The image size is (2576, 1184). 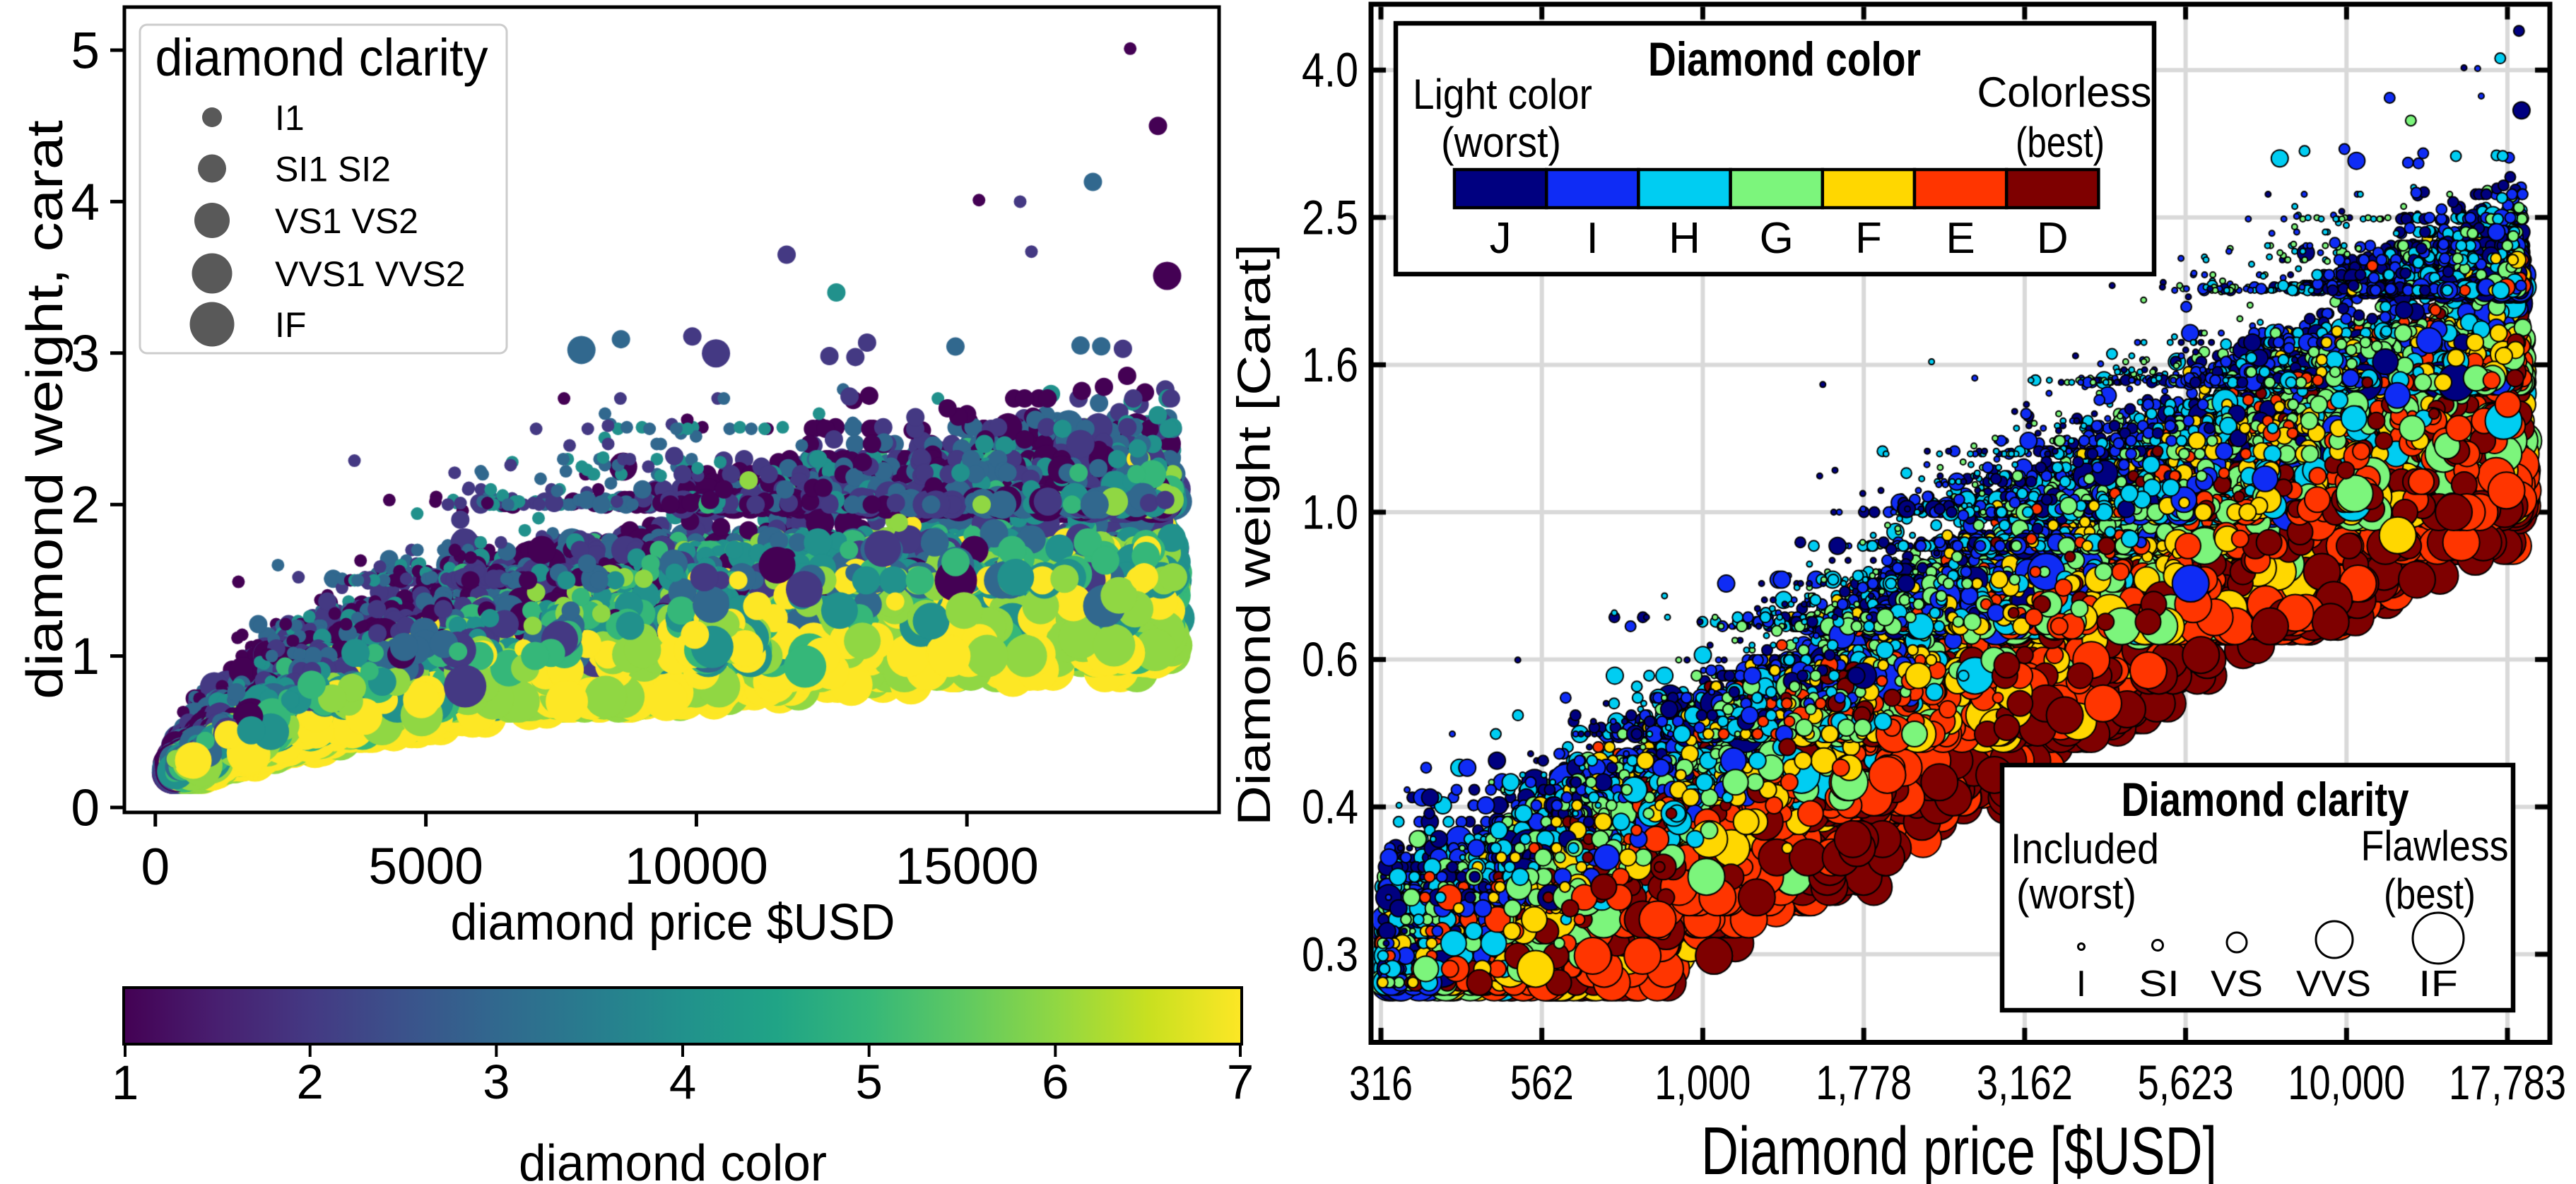 What do you see at coordinates (1254, 535) in the screenshot?
I see `svg-text: Diamond weight [Carat]` at bounding box center [1254, 535].